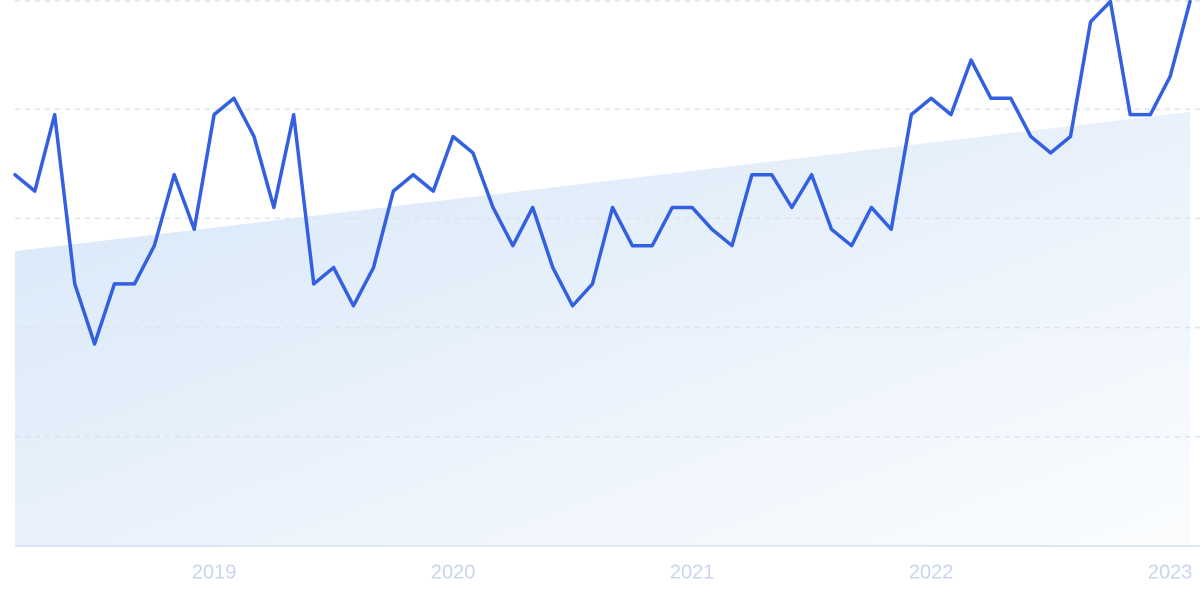  What do you see at coordinates (453, 572) in the screenshot?
I see `x-tick-label: 2020` at bounding box center [453, 572].